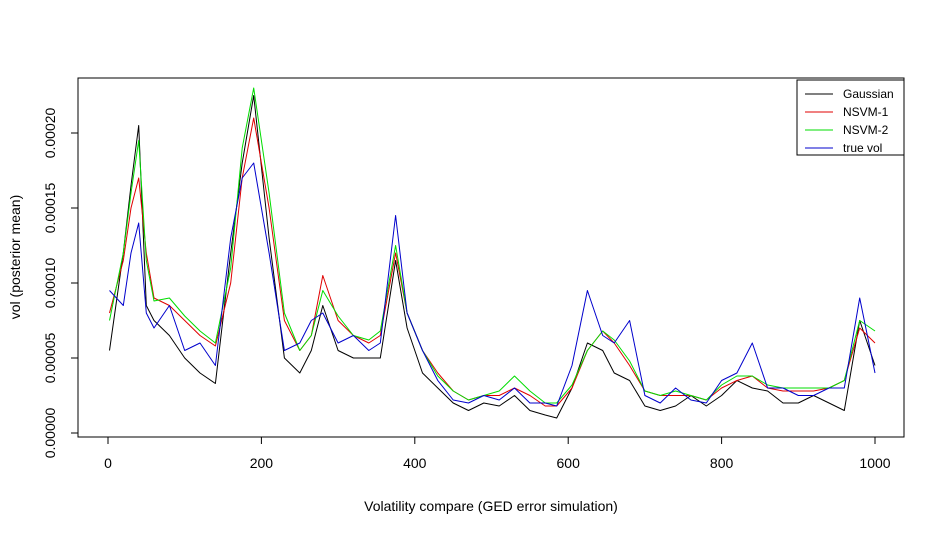 This screenshot has height=535, width=945. What do you see at coordinates (15, 257) in the screenshot?
I see `y-axis-label: vol (posterior mean)` at bounding box center [15, 257].